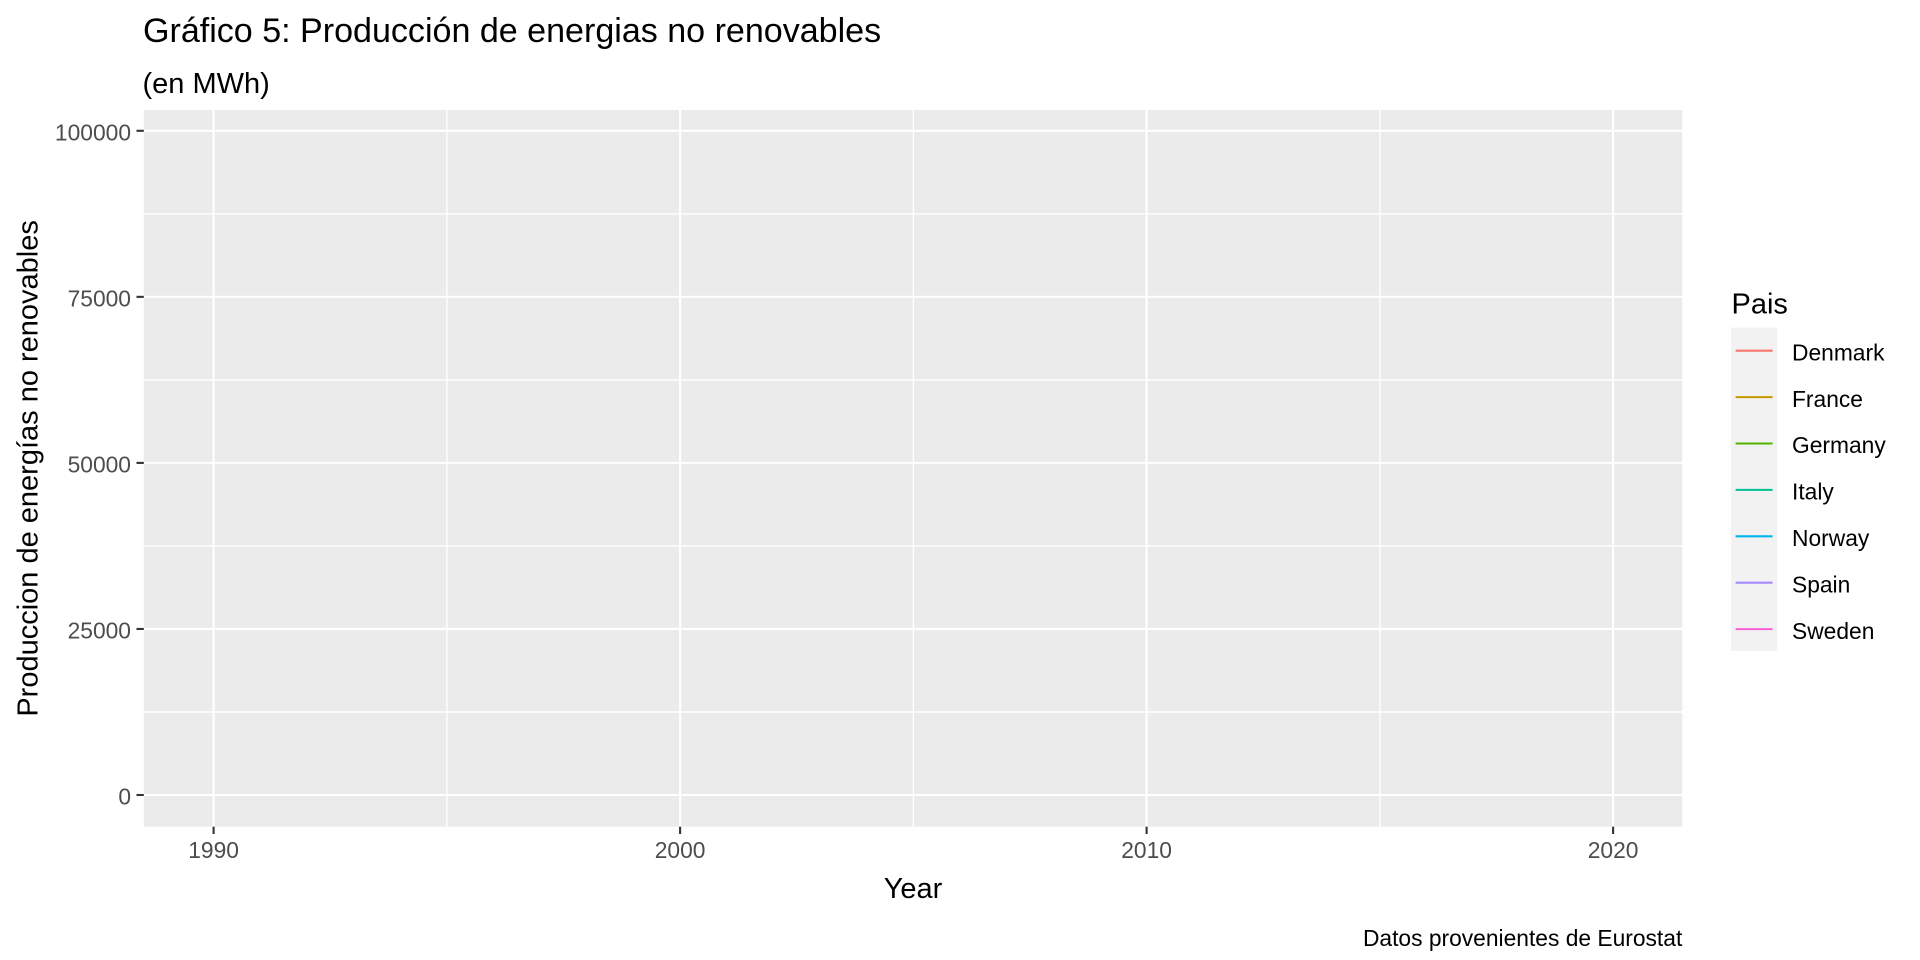 The width and height of the screenshot is (1920, 960). What do you see at coordinates (1838, 352) in the screenshot?
I see `svg-text: Denmark` at bounding box center [1838, 352].